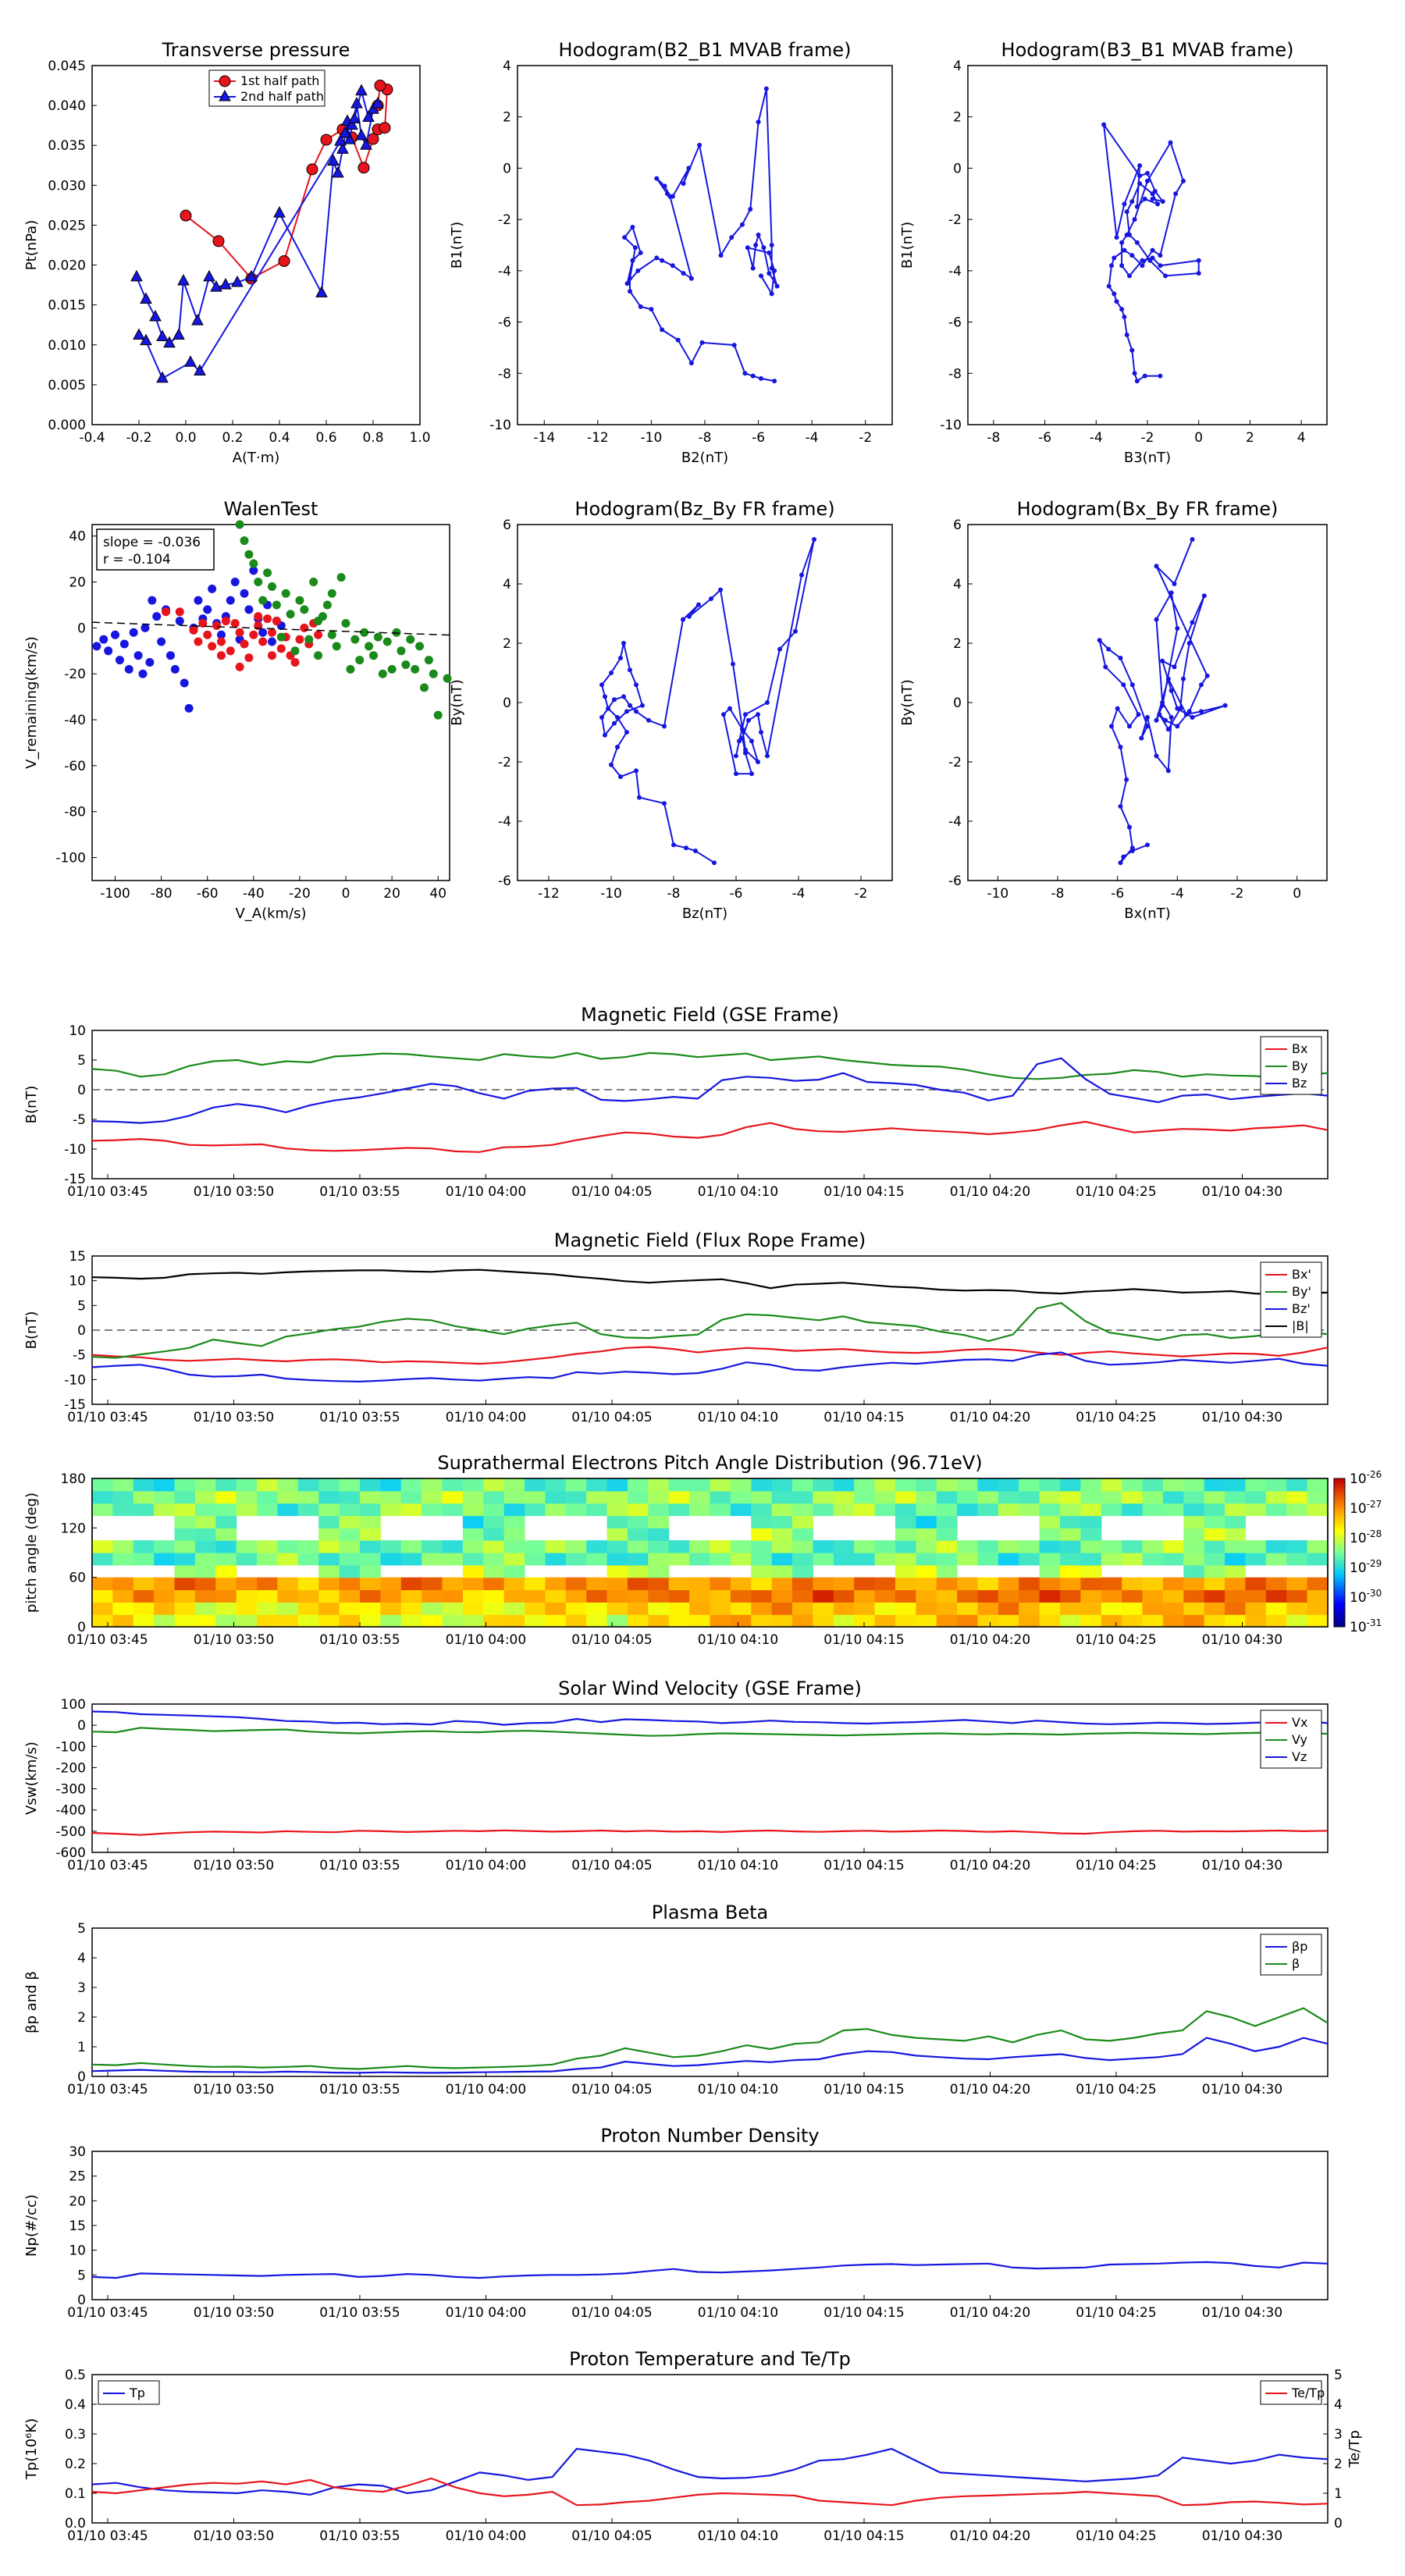  Describe the element at coordinates (738, 2536) in the screenshot. I see `tp-time-label: 01/10 04:10` at that location.